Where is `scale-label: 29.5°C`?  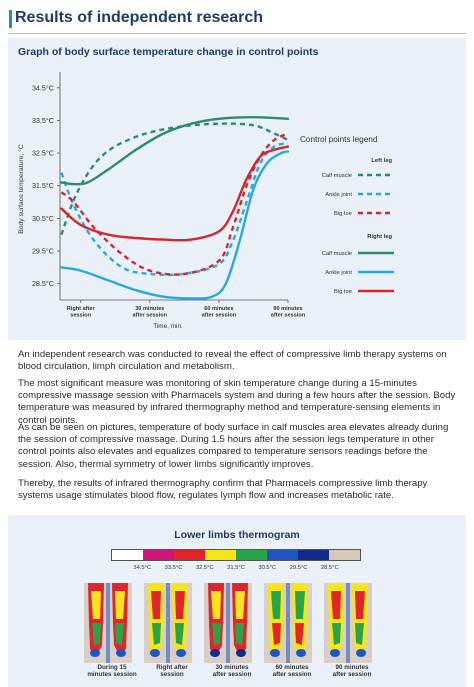
scale-label: 29.5°C is located at coordinates (298, 568).